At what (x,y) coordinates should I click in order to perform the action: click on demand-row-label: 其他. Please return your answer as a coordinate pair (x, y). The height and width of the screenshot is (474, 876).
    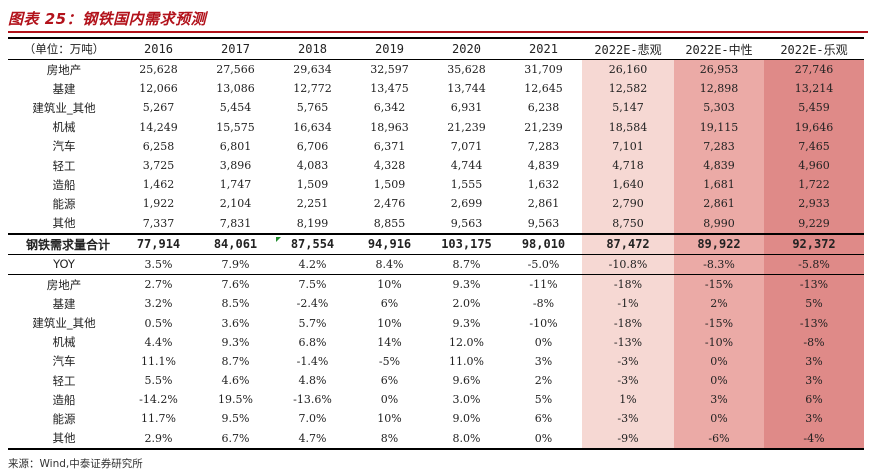
    Looking at the image, I should click on (64, 223).